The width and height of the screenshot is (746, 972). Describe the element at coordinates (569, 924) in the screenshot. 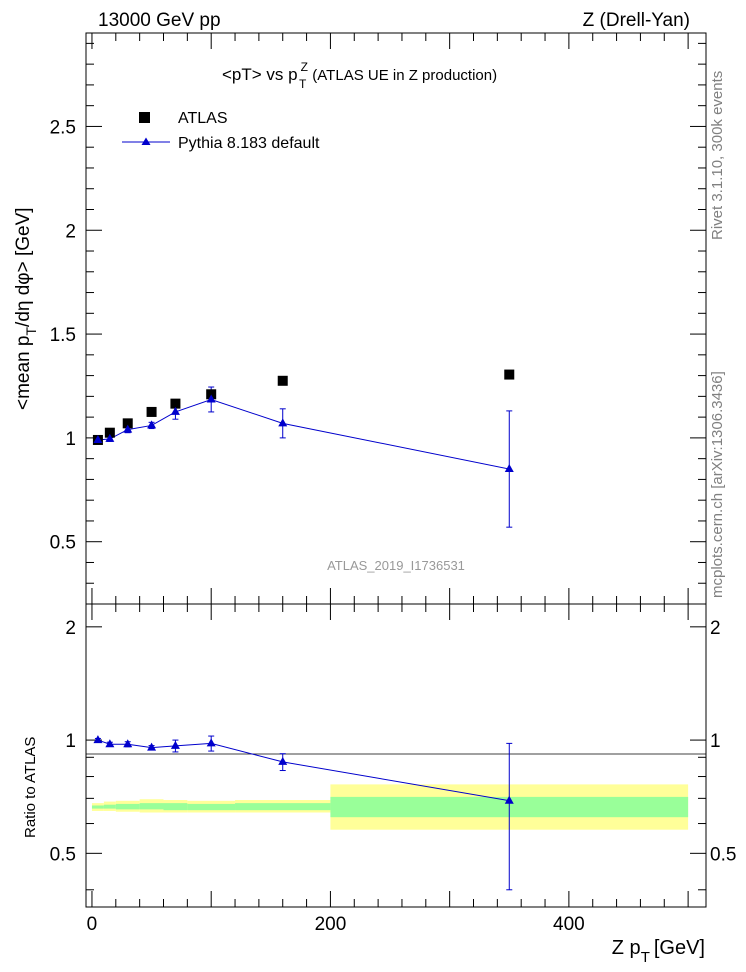

I see `ratio-xtick-label: 400` at that location.